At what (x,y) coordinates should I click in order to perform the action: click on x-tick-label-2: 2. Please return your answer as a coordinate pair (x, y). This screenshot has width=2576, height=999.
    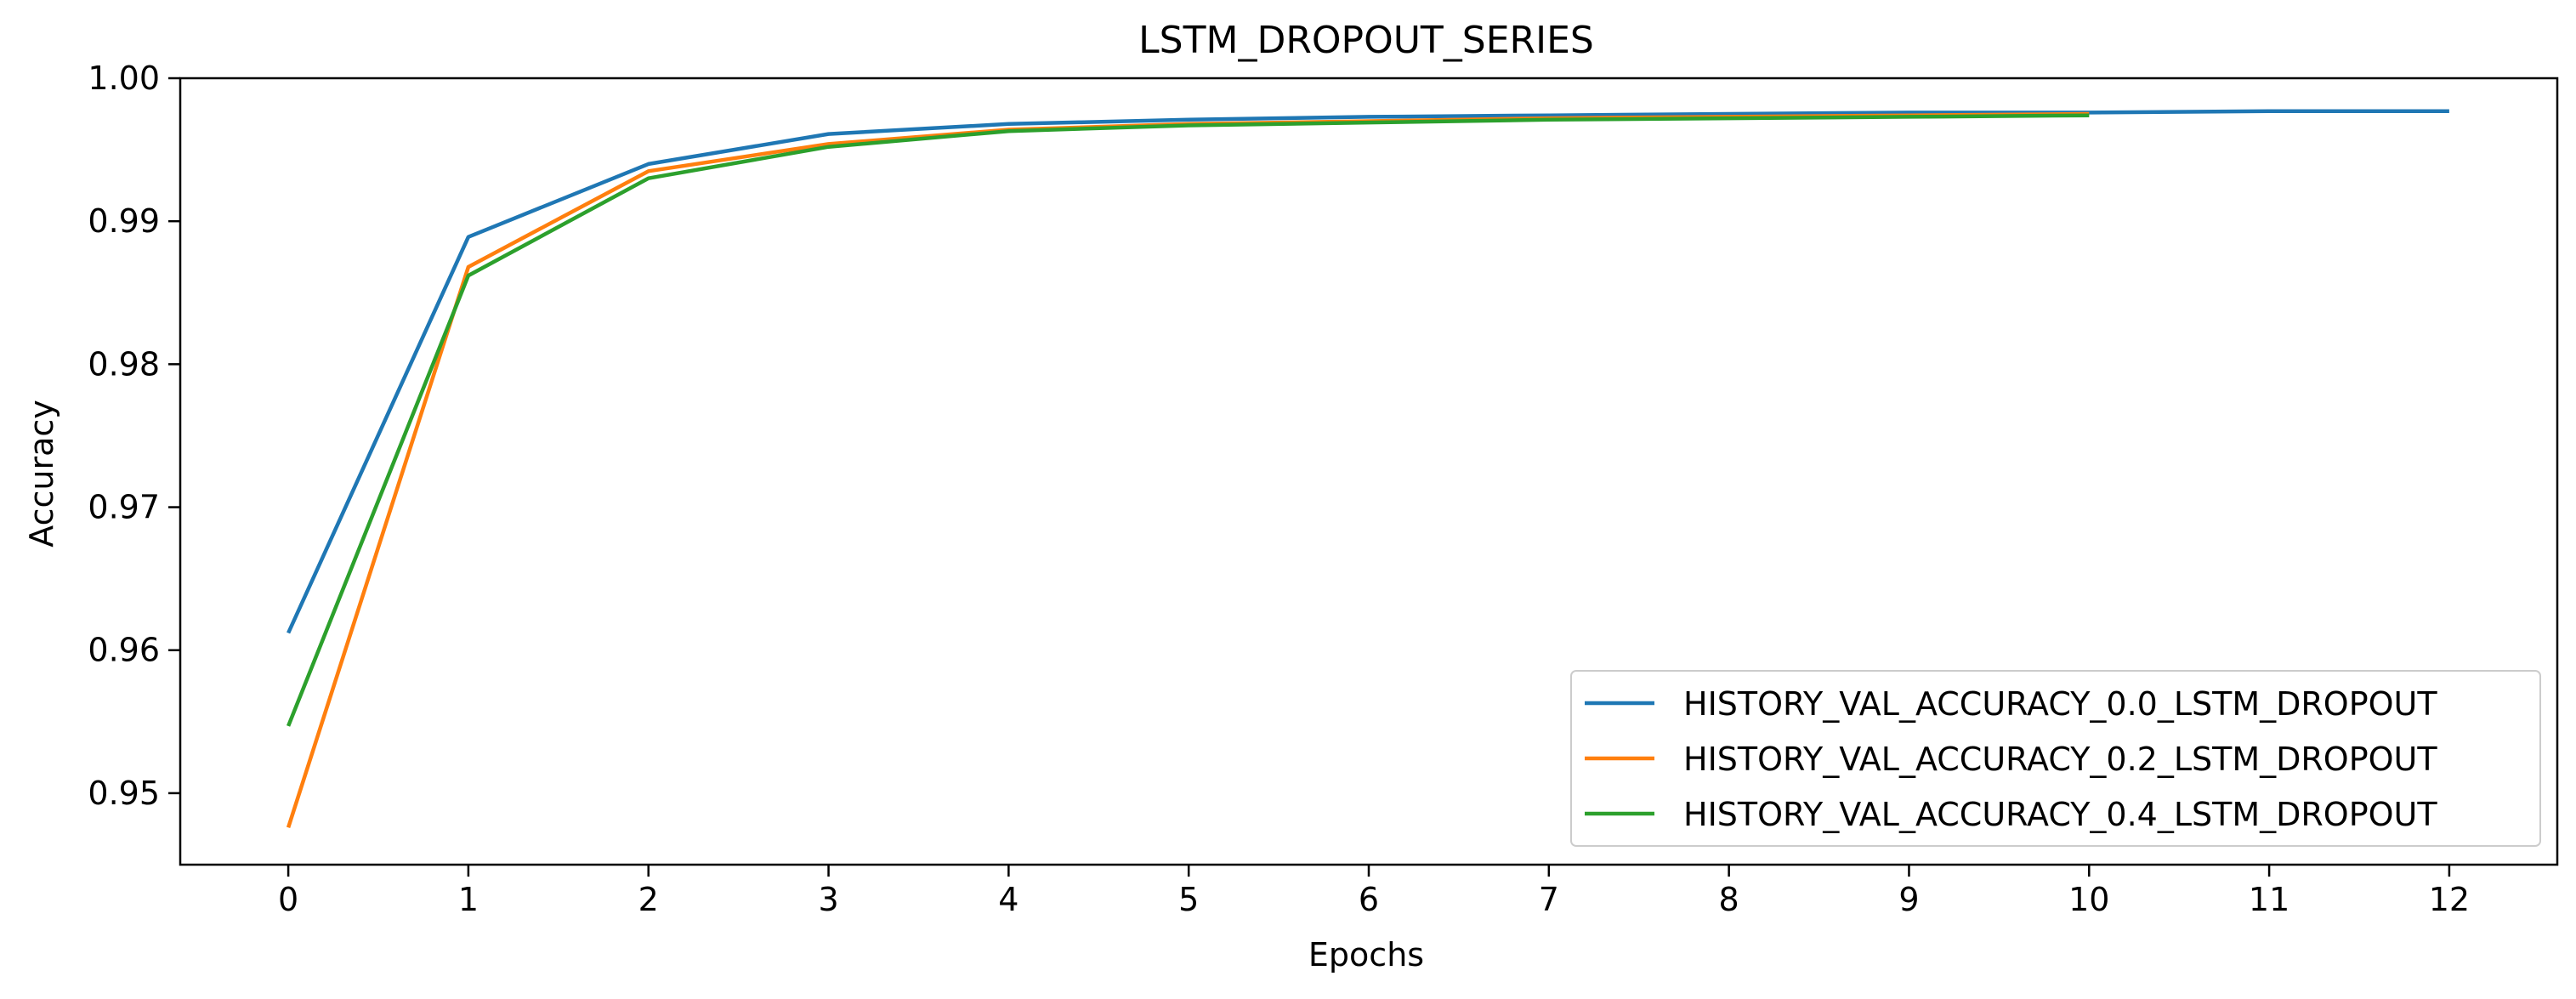
    Looking at the image, I should click on (649, 899).